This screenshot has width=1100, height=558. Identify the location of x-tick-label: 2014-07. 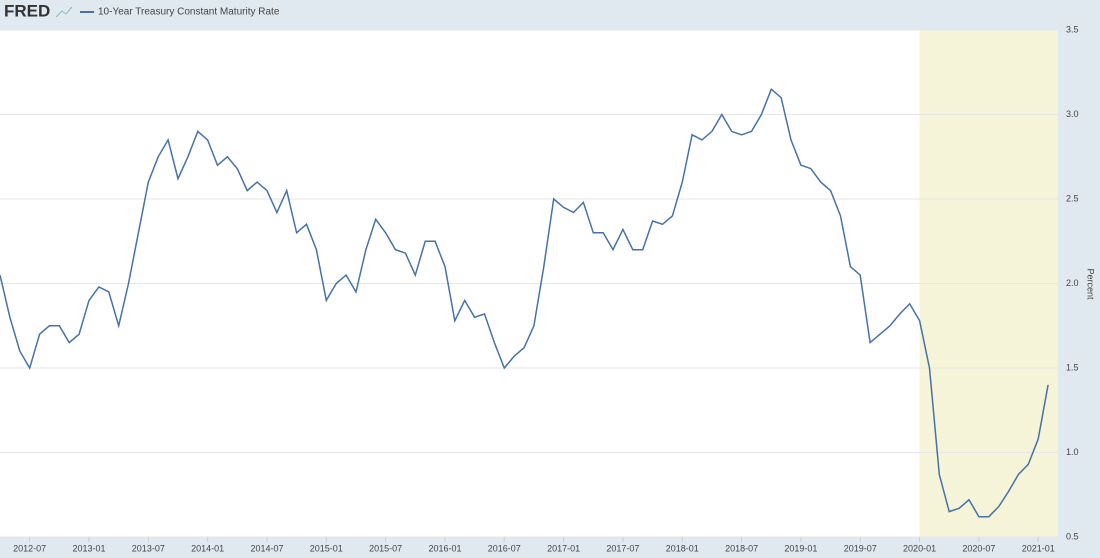
(266, 548).